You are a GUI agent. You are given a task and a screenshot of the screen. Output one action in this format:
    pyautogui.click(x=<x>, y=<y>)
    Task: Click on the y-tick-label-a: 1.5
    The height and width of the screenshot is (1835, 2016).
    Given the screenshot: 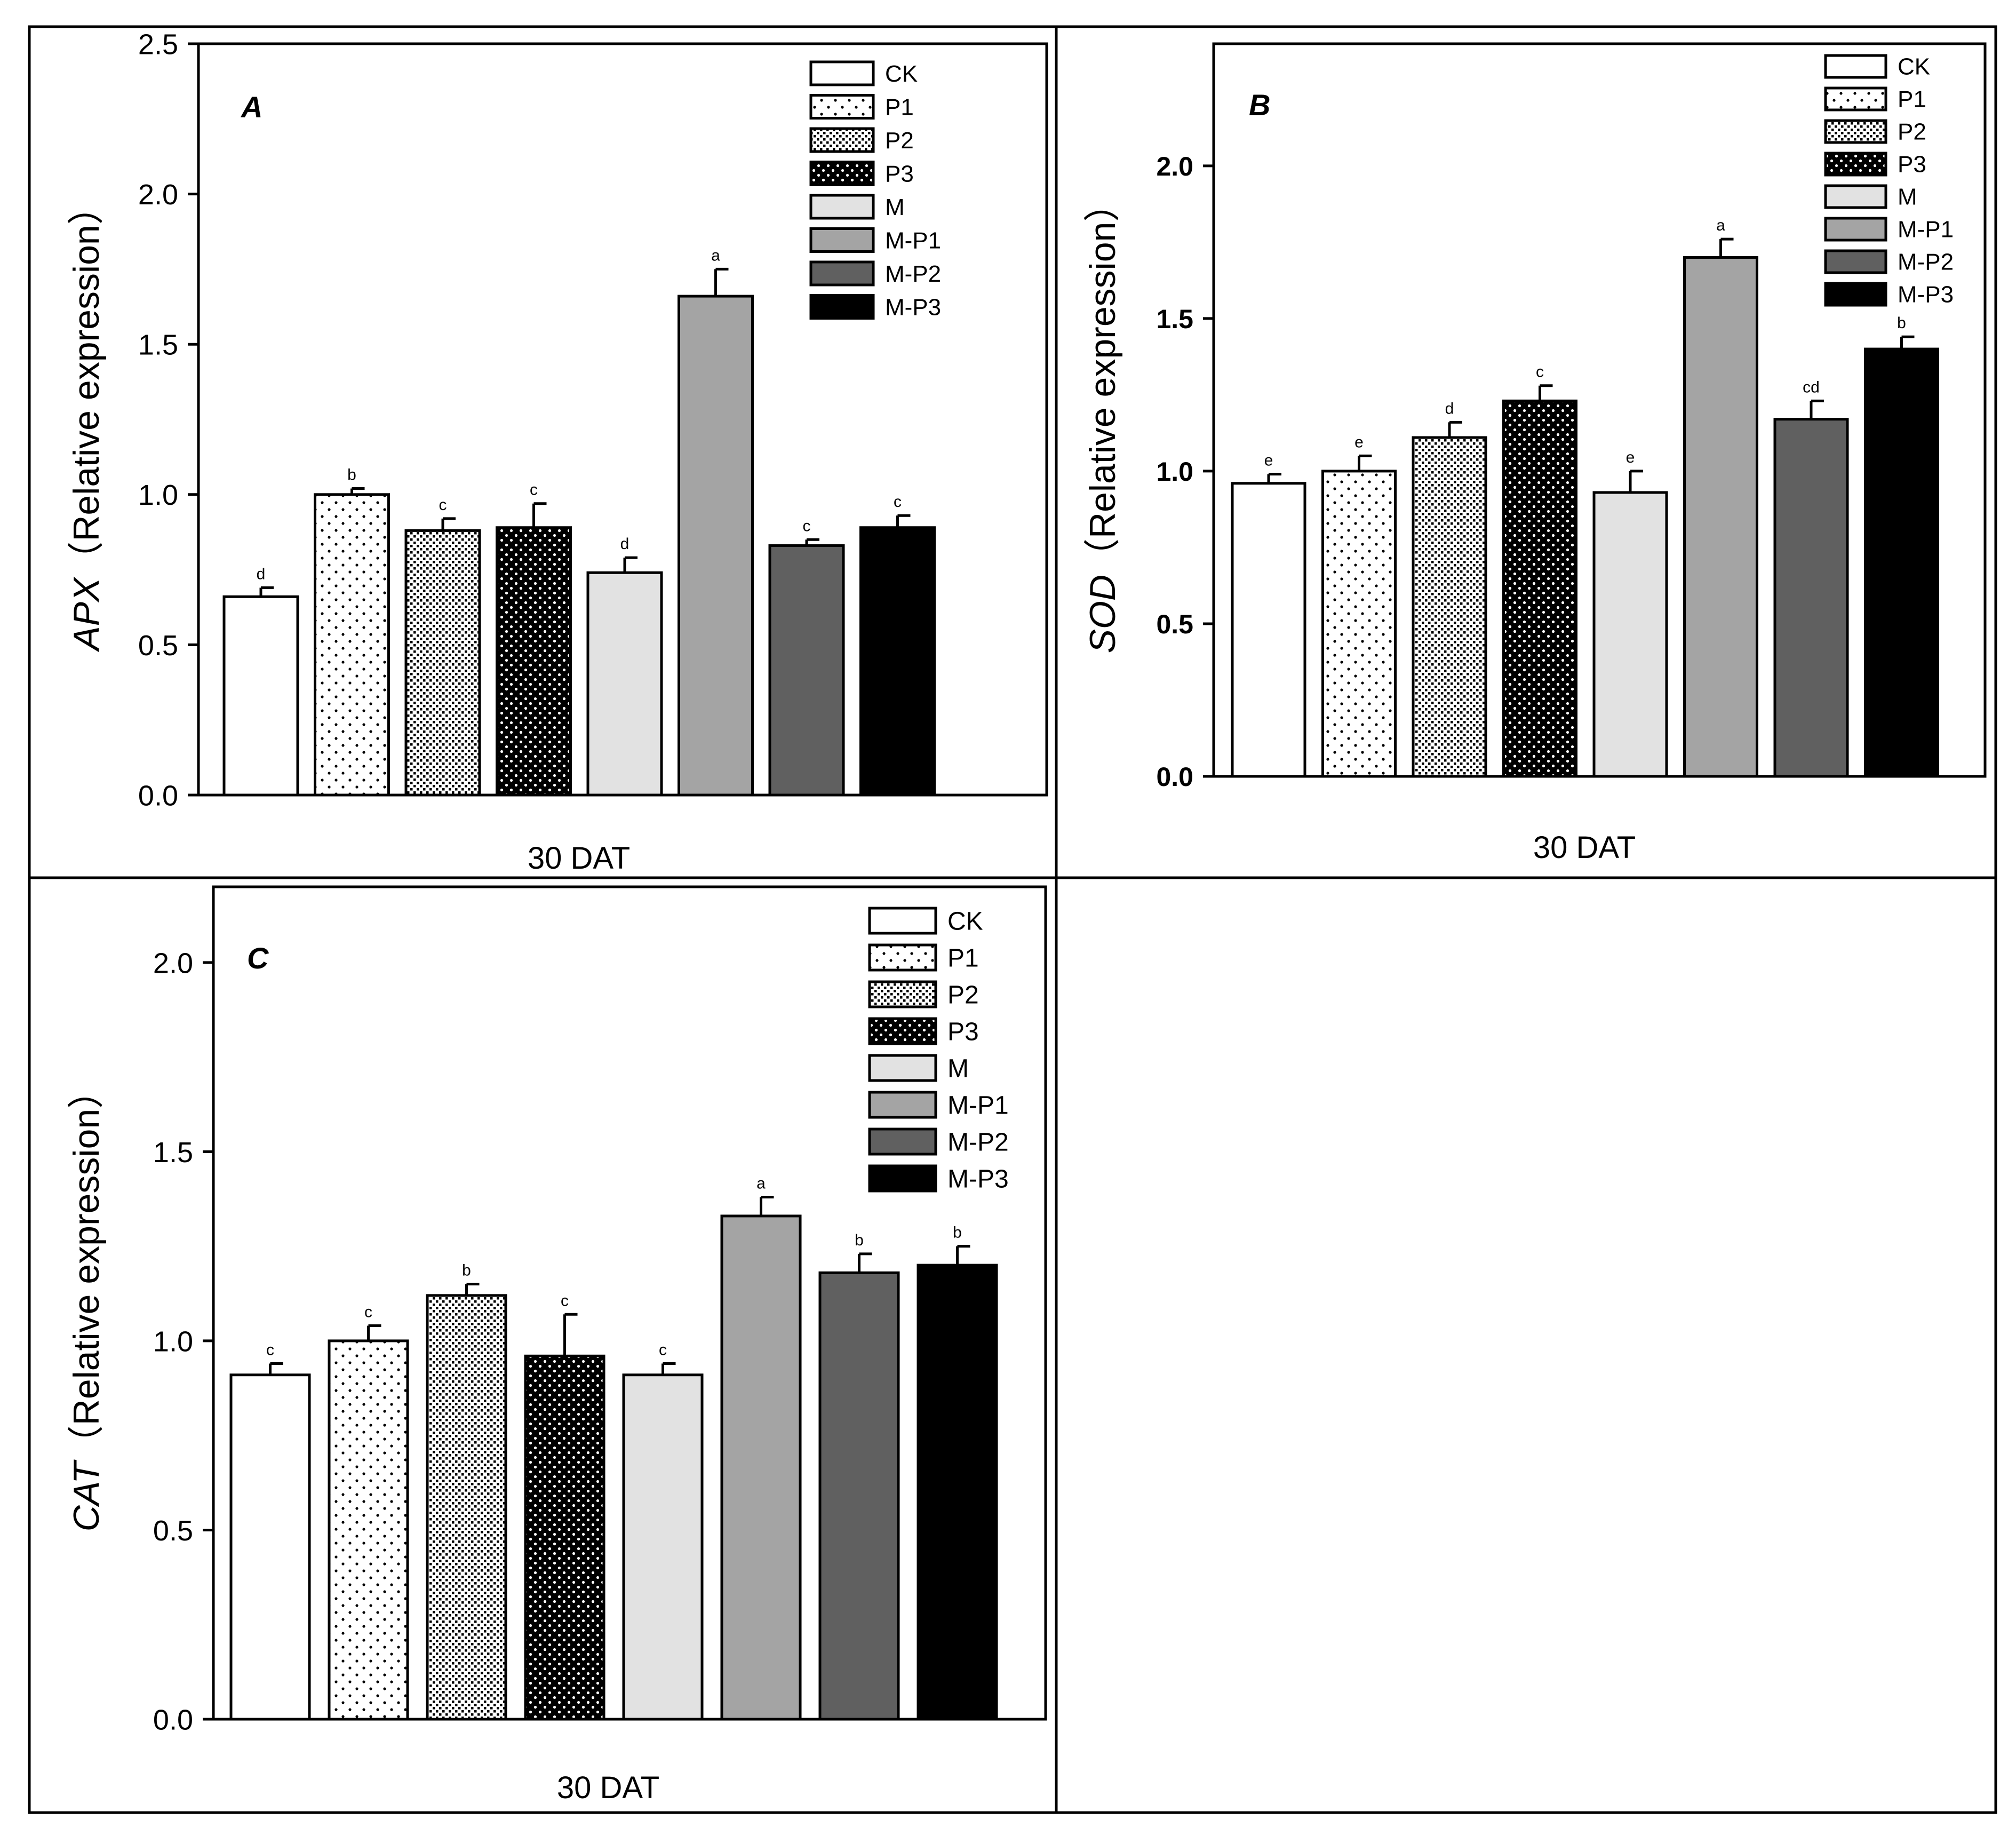 What is the action you would take?
    pyautogui.click(x=158, y=345)
    